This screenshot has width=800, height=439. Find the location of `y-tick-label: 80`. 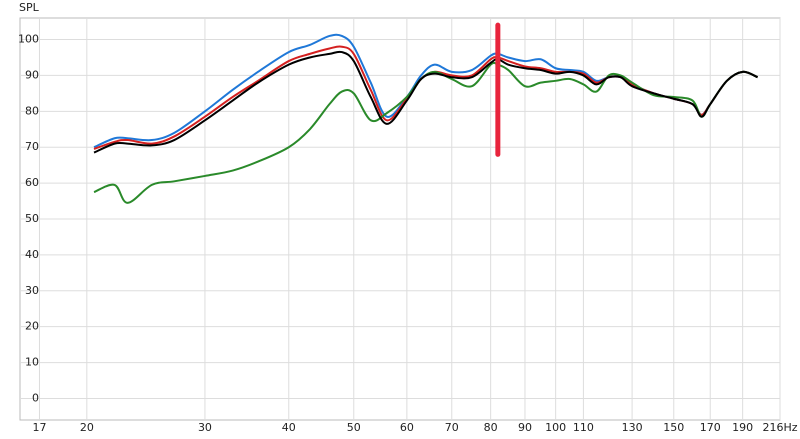

y-tick-label: 80 is located at coordinates (32, 110).